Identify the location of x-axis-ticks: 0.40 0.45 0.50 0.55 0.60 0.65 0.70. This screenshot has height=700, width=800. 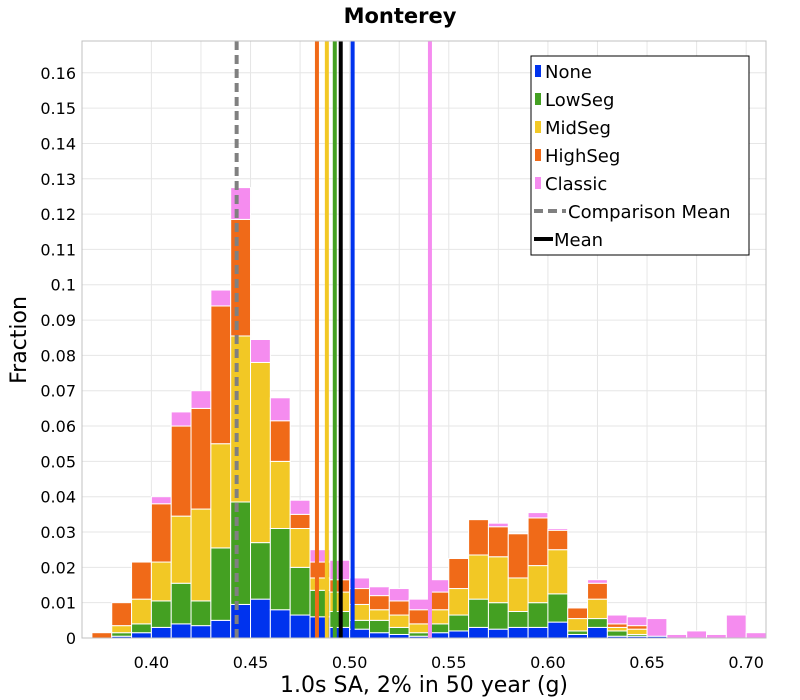
(449, 662).